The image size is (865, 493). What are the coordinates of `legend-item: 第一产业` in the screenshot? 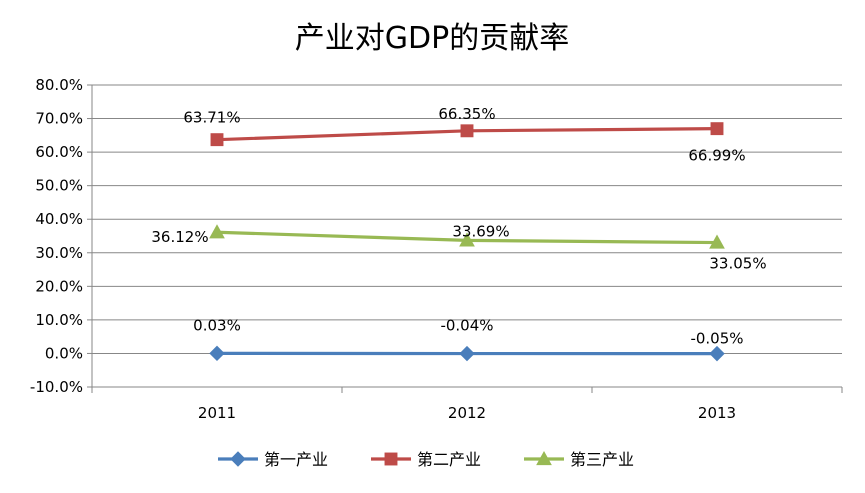 It's located at (273, 459).